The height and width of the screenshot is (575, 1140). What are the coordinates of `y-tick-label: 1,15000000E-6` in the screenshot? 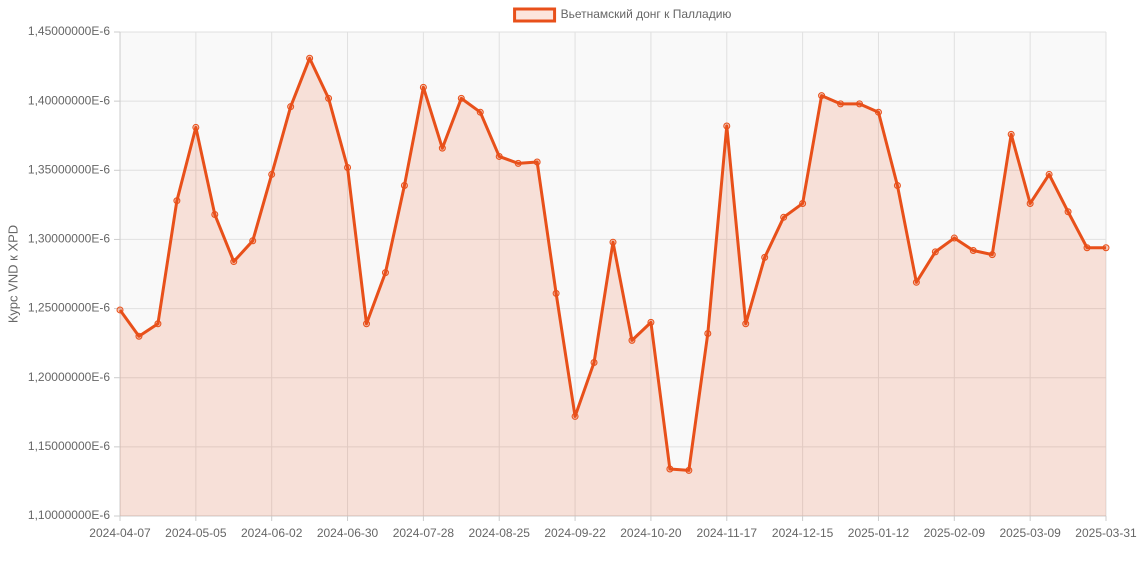 It's located at (69, 446).